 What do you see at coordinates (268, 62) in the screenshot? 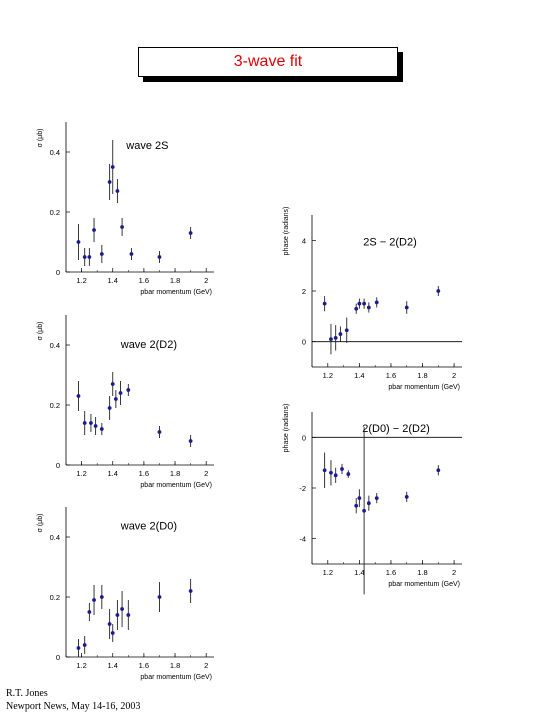
I see `page-title: 3-wave fit` at bounding box center [268, 62].